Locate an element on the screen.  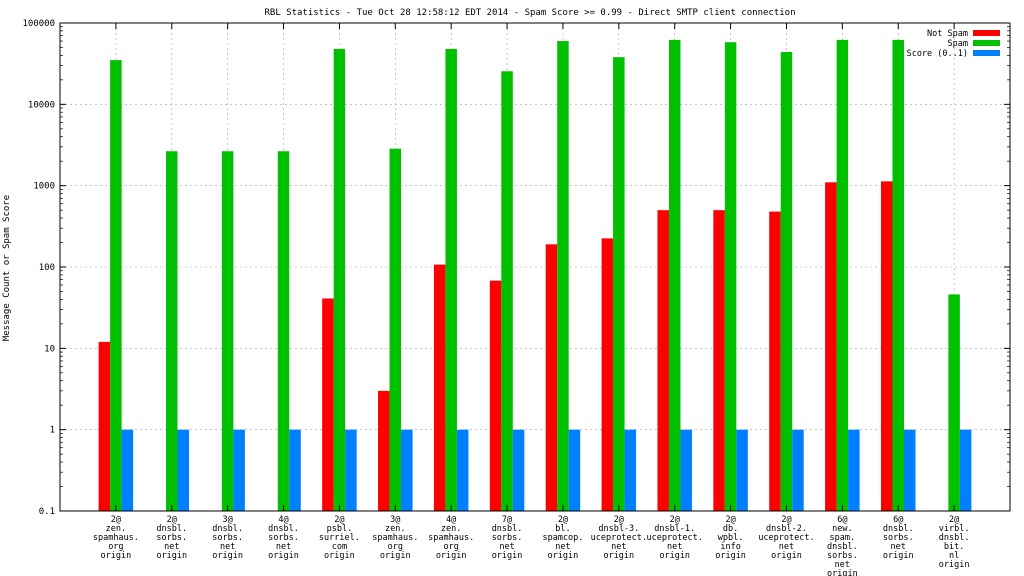
y-tick-label: 1 is located at coordinates (52, 431).